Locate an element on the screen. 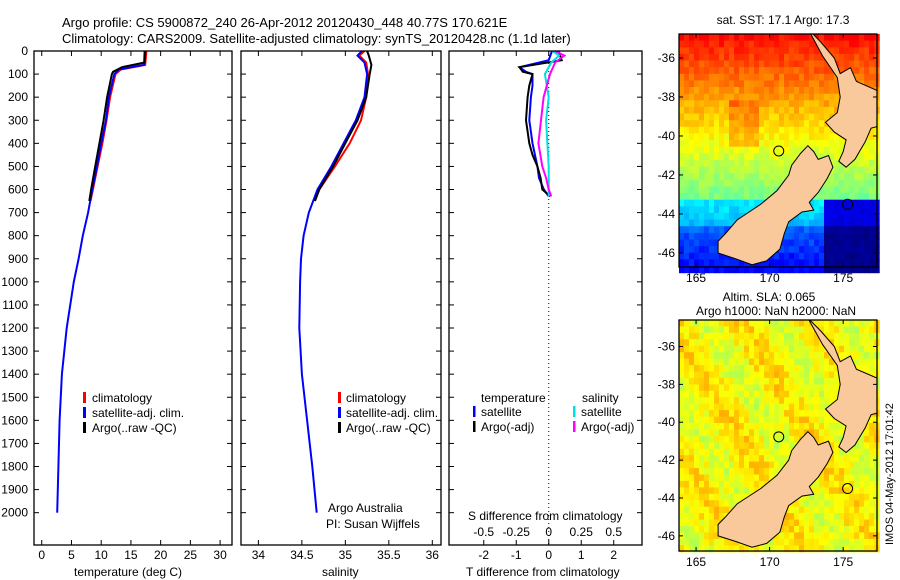 This screenshot has width=900, height=580. lat-tick-label: -44 is located at coordinates (667, 214).